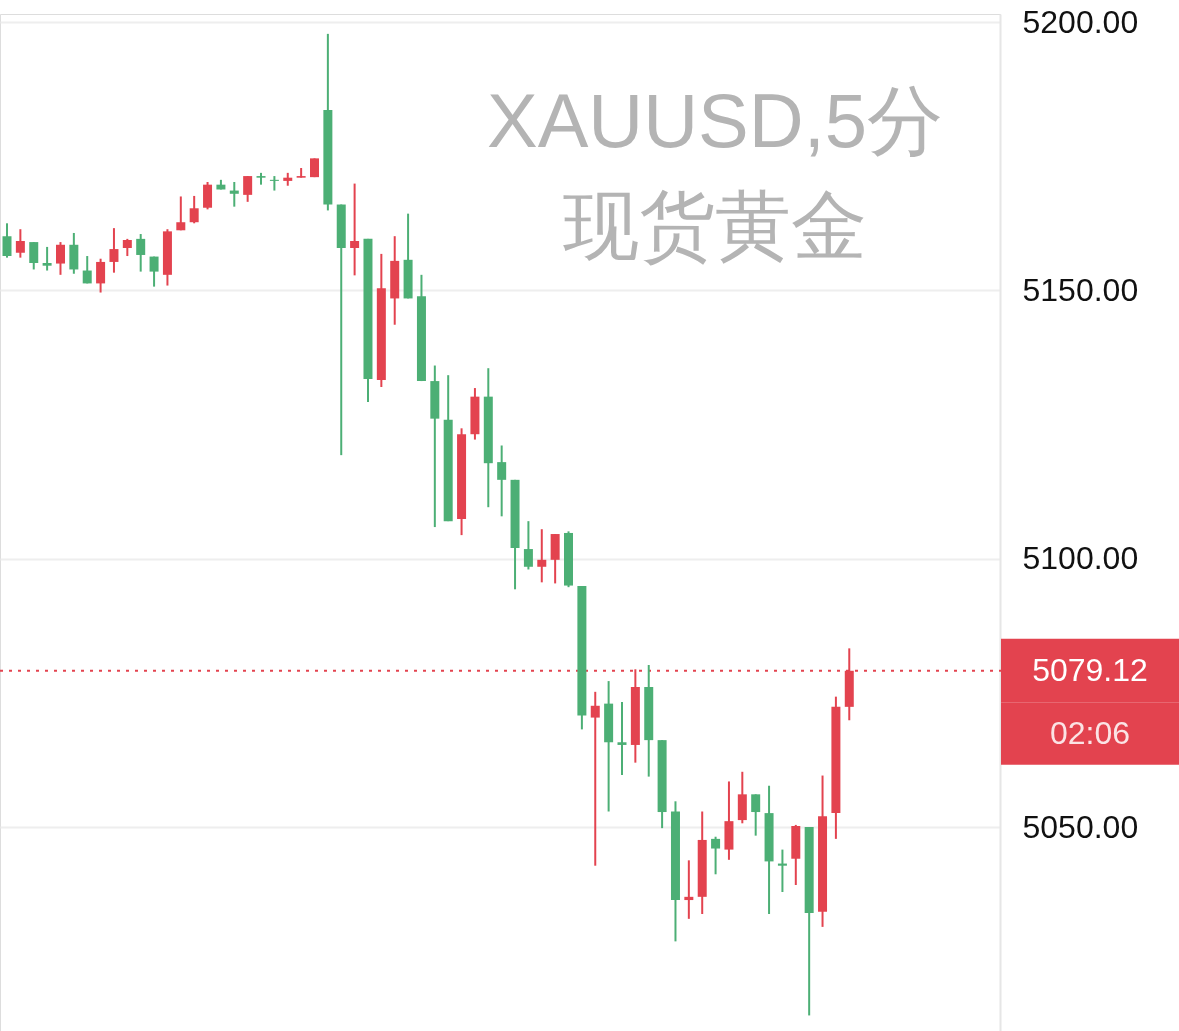  What do you see at coordinates (1080, 826) in the screenshot?
I see `y-tick-label: 5050.00` at bounding box center [1080, 826].